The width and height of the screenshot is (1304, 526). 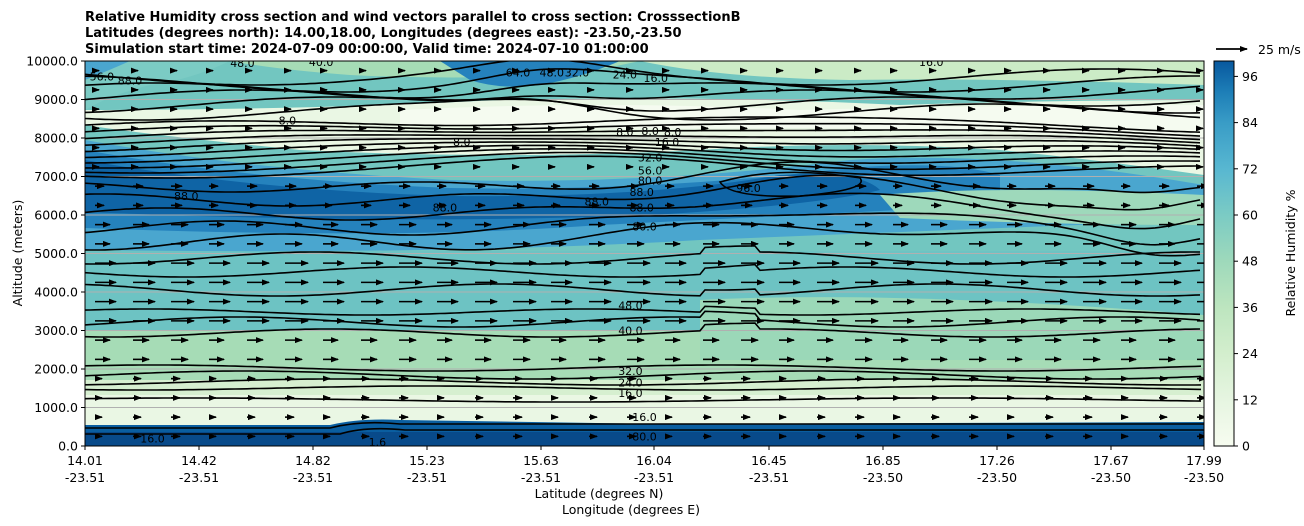 I want to click on colorbar-tick-label: 0, so click(x=1246, y=446).